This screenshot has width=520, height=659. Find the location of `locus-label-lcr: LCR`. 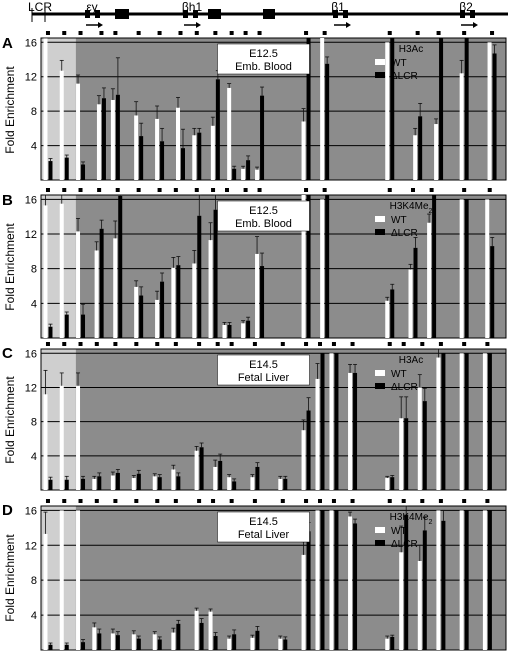

locus-label-lcr: LCR is located at coordinates (40, 7).